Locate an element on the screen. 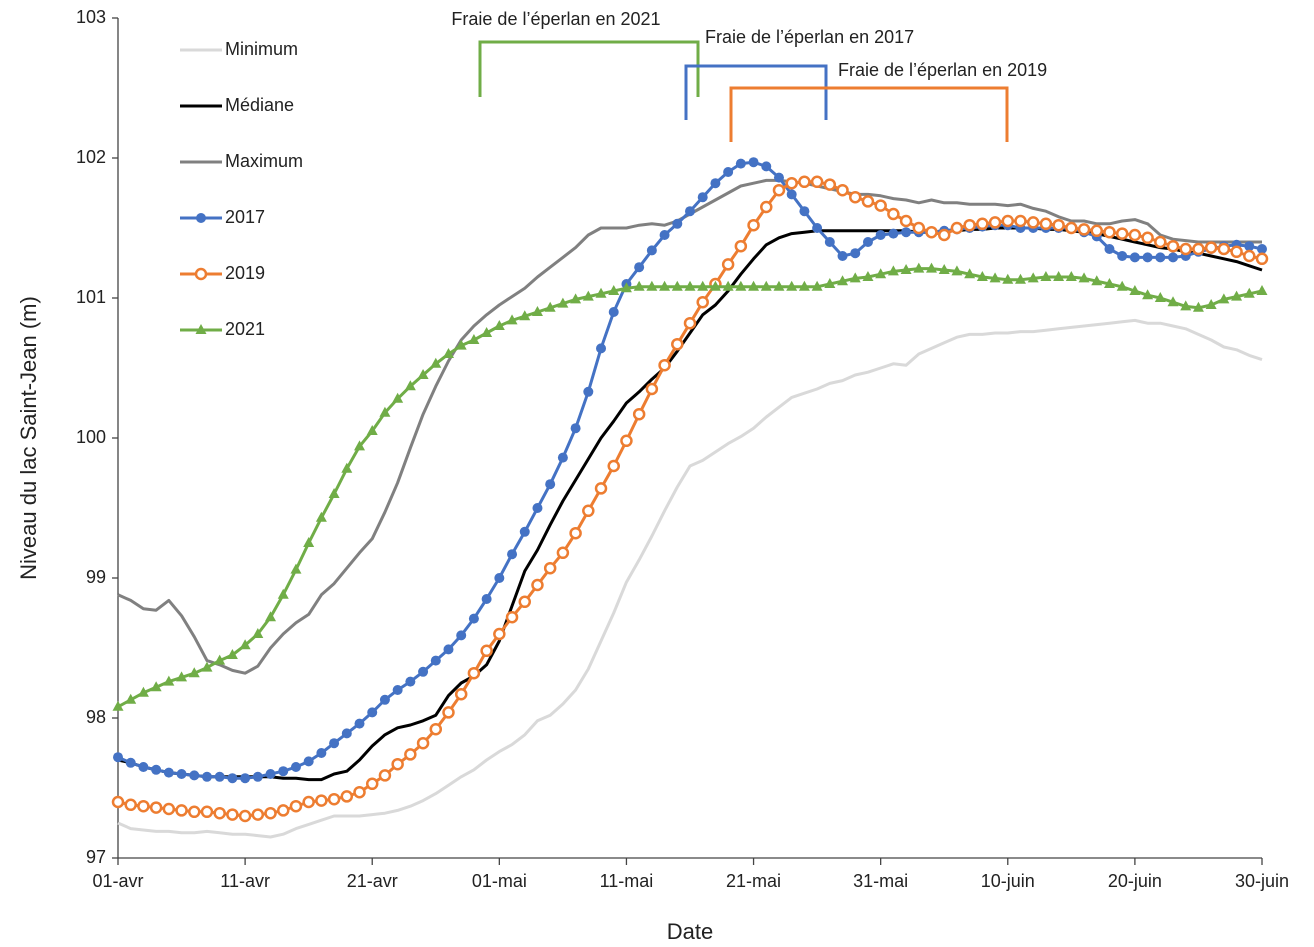  x-tick-label: 01-mai is located at coordinates (499, 881).